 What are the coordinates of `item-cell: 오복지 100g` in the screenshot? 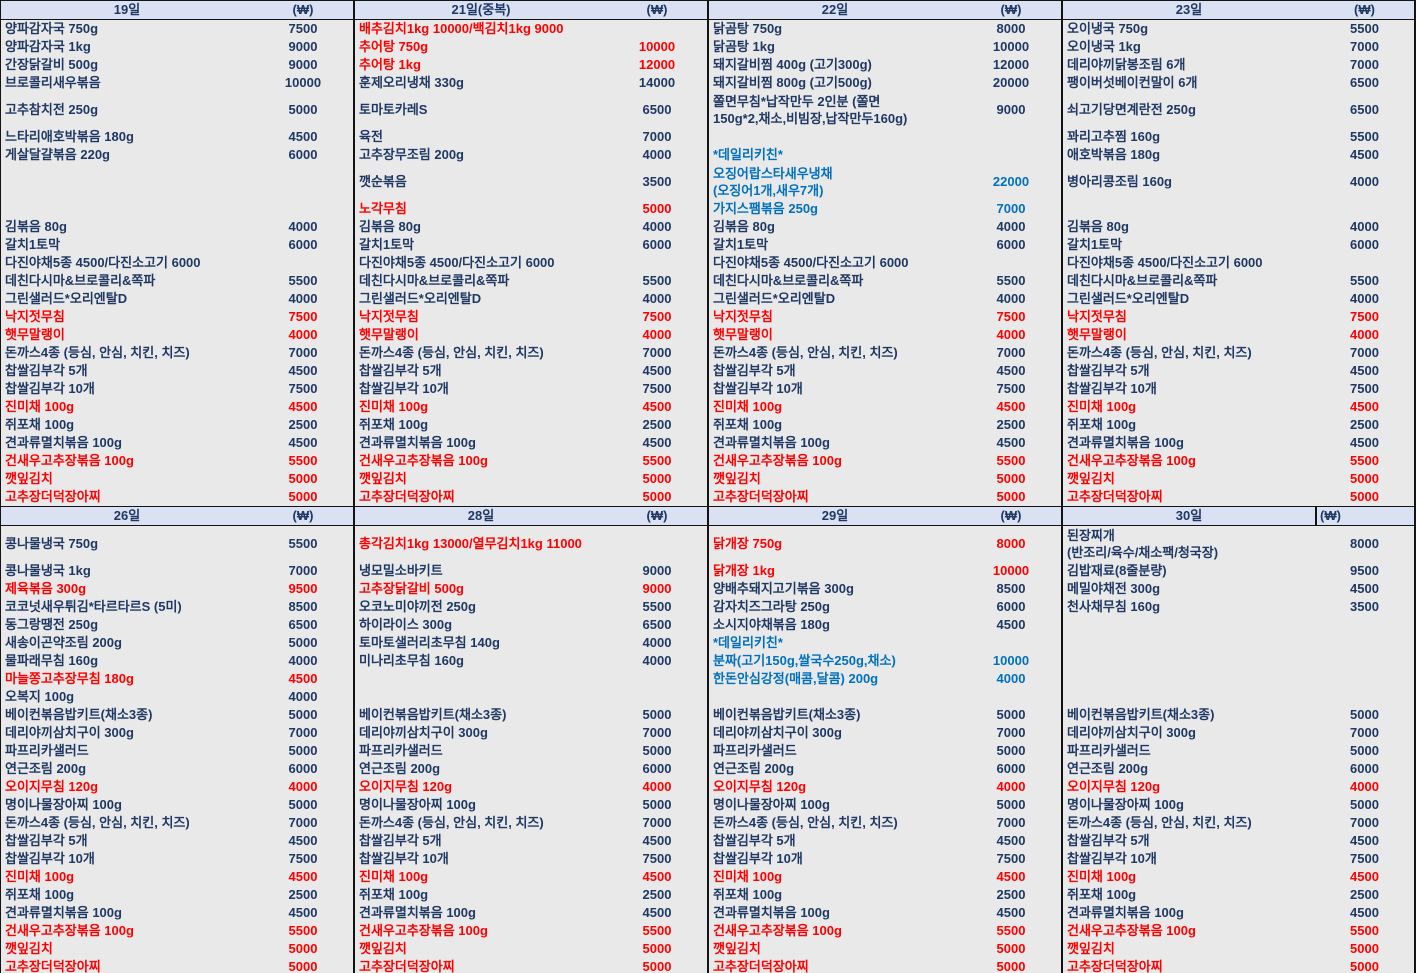 It's located at (40, 696).